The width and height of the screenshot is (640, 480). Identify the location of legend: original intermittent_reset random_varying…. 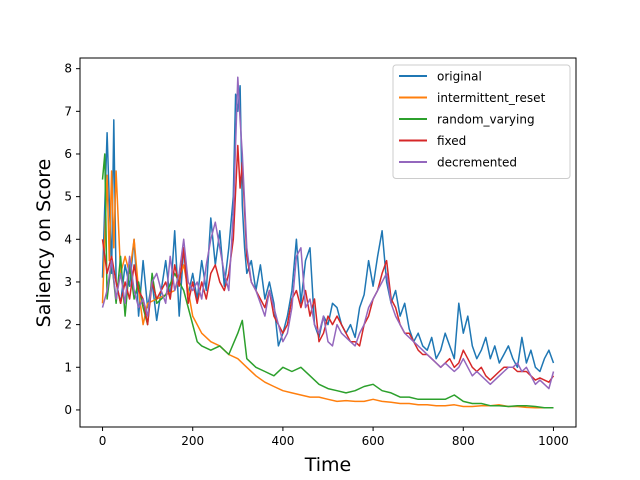
(481, 121).